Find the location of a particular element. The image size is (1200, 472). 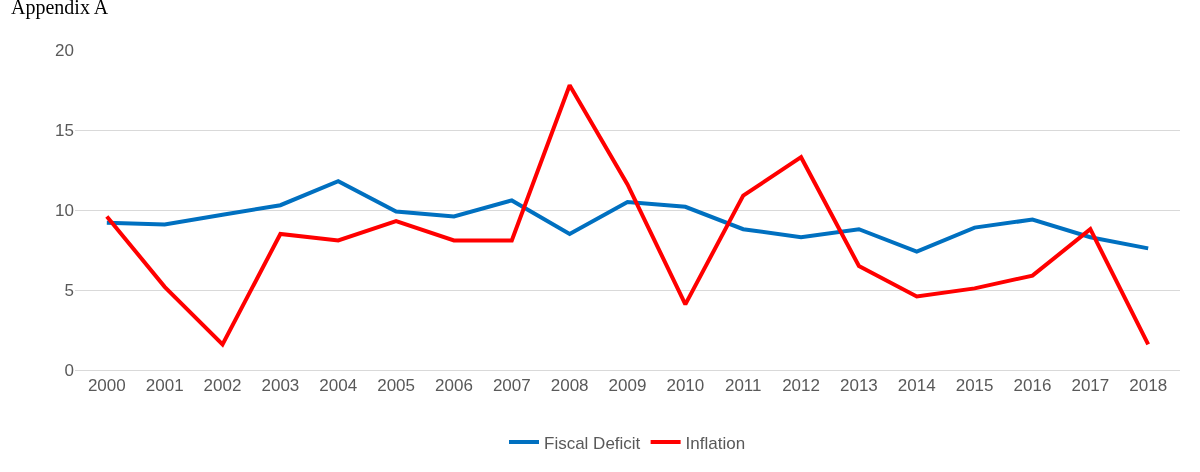

x-tick-label: 2013 is located at coordinates (859, 386).